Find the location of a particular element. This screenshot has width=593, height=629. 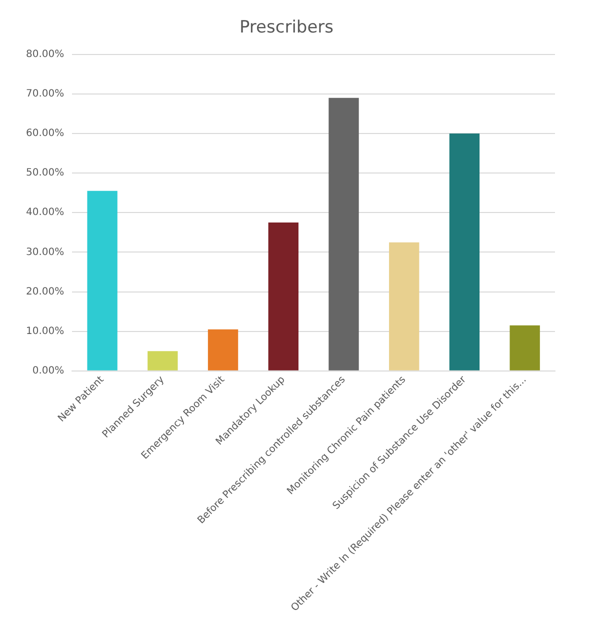

y-tick-label: 0.00% is located at coordinates (48, 371).